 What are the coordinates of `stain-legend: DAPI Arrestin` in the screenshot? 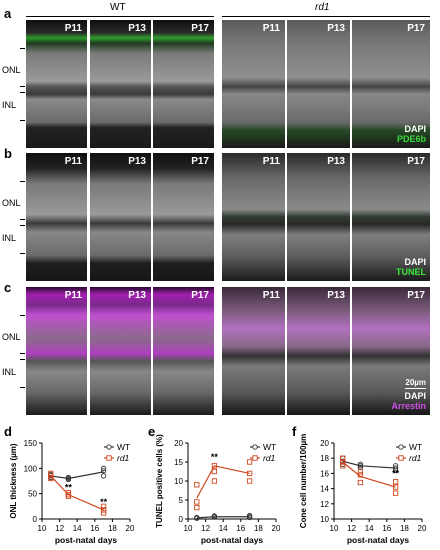 It's located at (408, 401).